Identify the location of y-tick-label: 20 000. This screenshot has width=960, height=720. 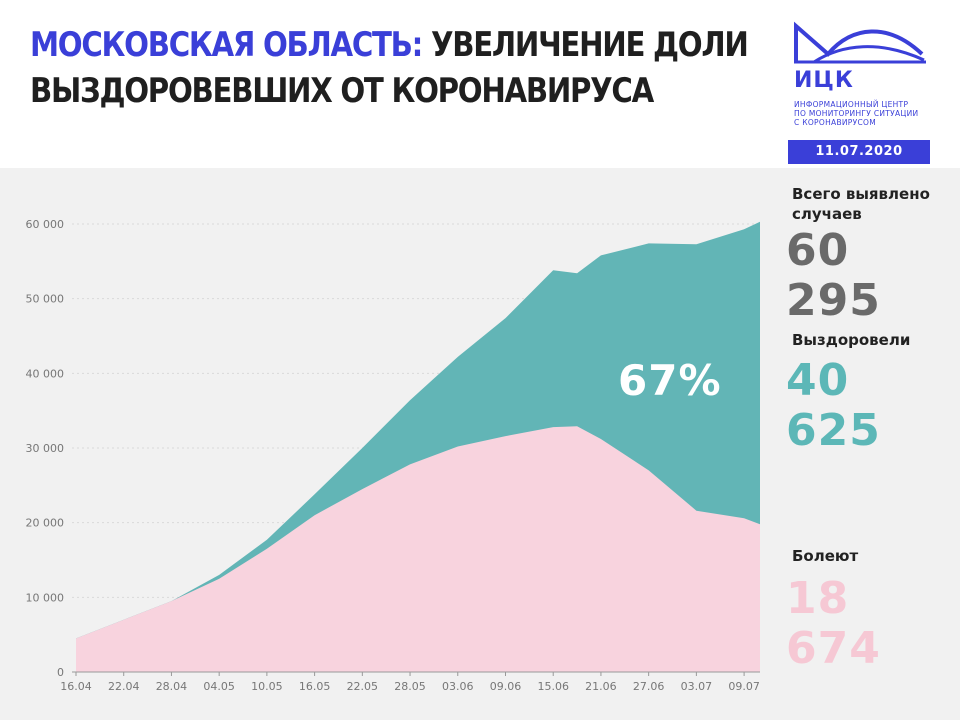
(45, 523).